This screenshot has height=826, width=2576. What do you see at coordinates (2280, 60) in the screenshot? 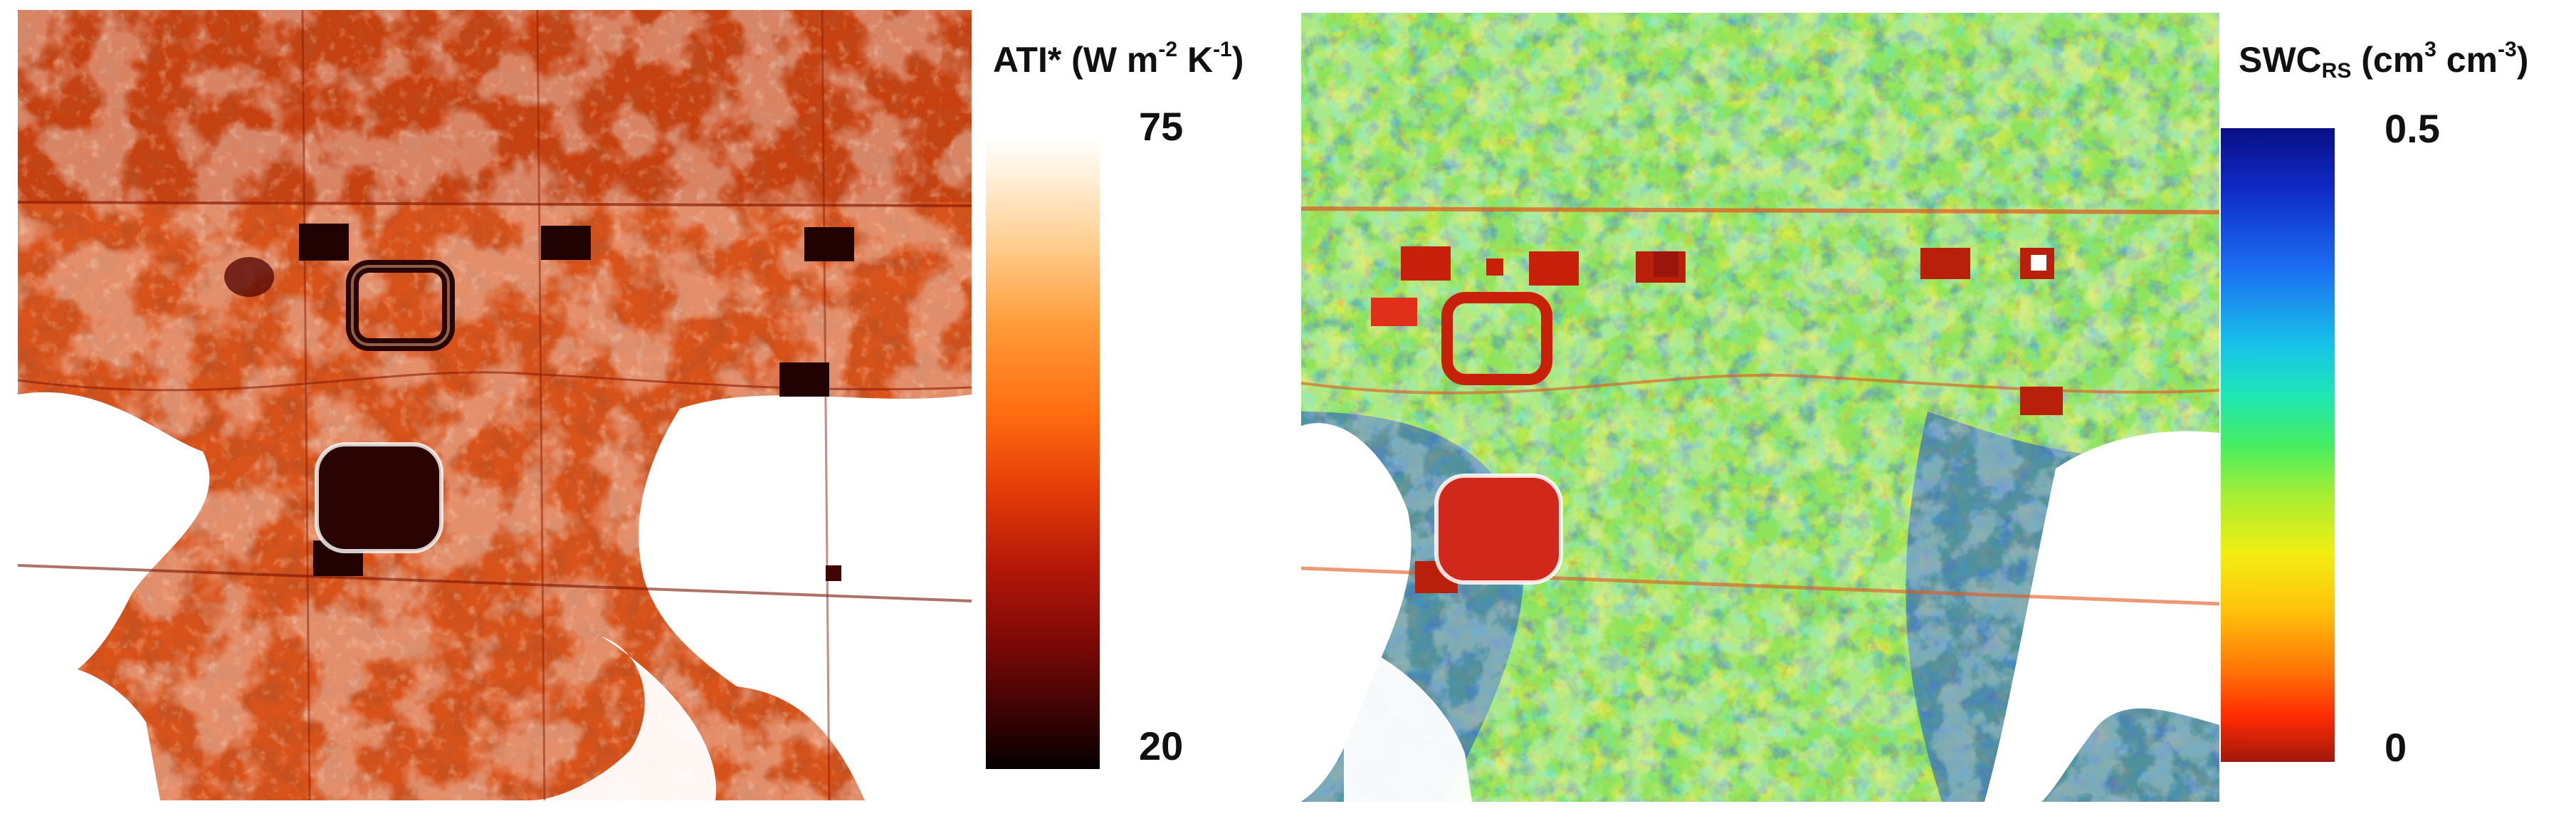
I see `swc-title-main: SWC` at bounding box center [2280, 60].